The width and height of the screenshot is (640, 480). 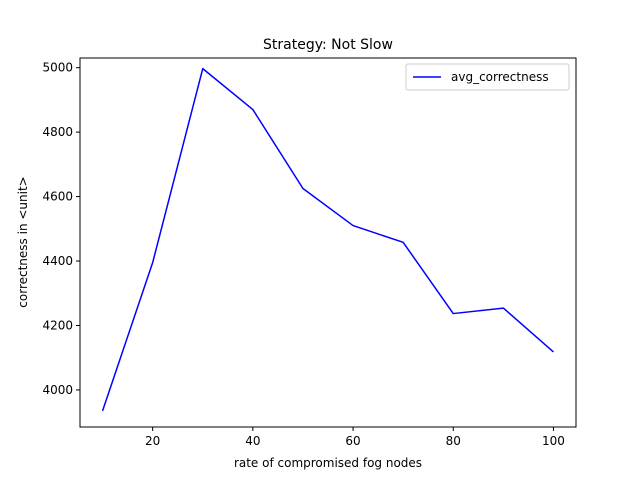 I want to click on x-axis: 20 40 60 80 100, so click(x=355, y=437).